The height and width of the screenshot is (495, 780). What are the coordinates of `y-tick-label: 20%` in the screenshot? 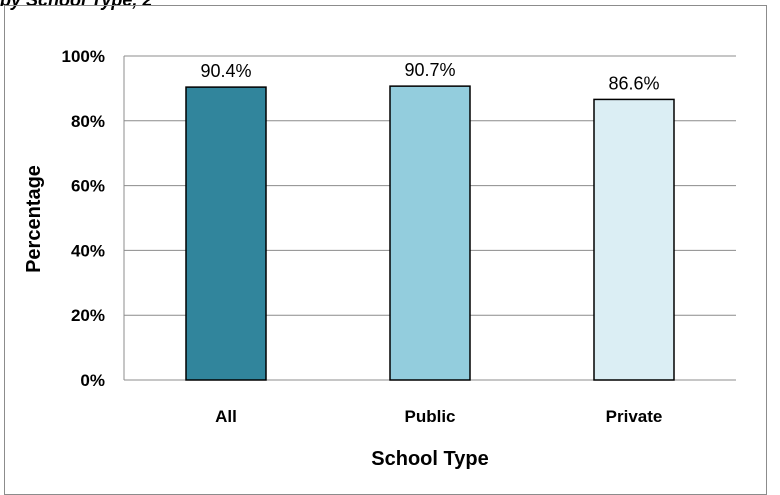 It's located at (88, 315).